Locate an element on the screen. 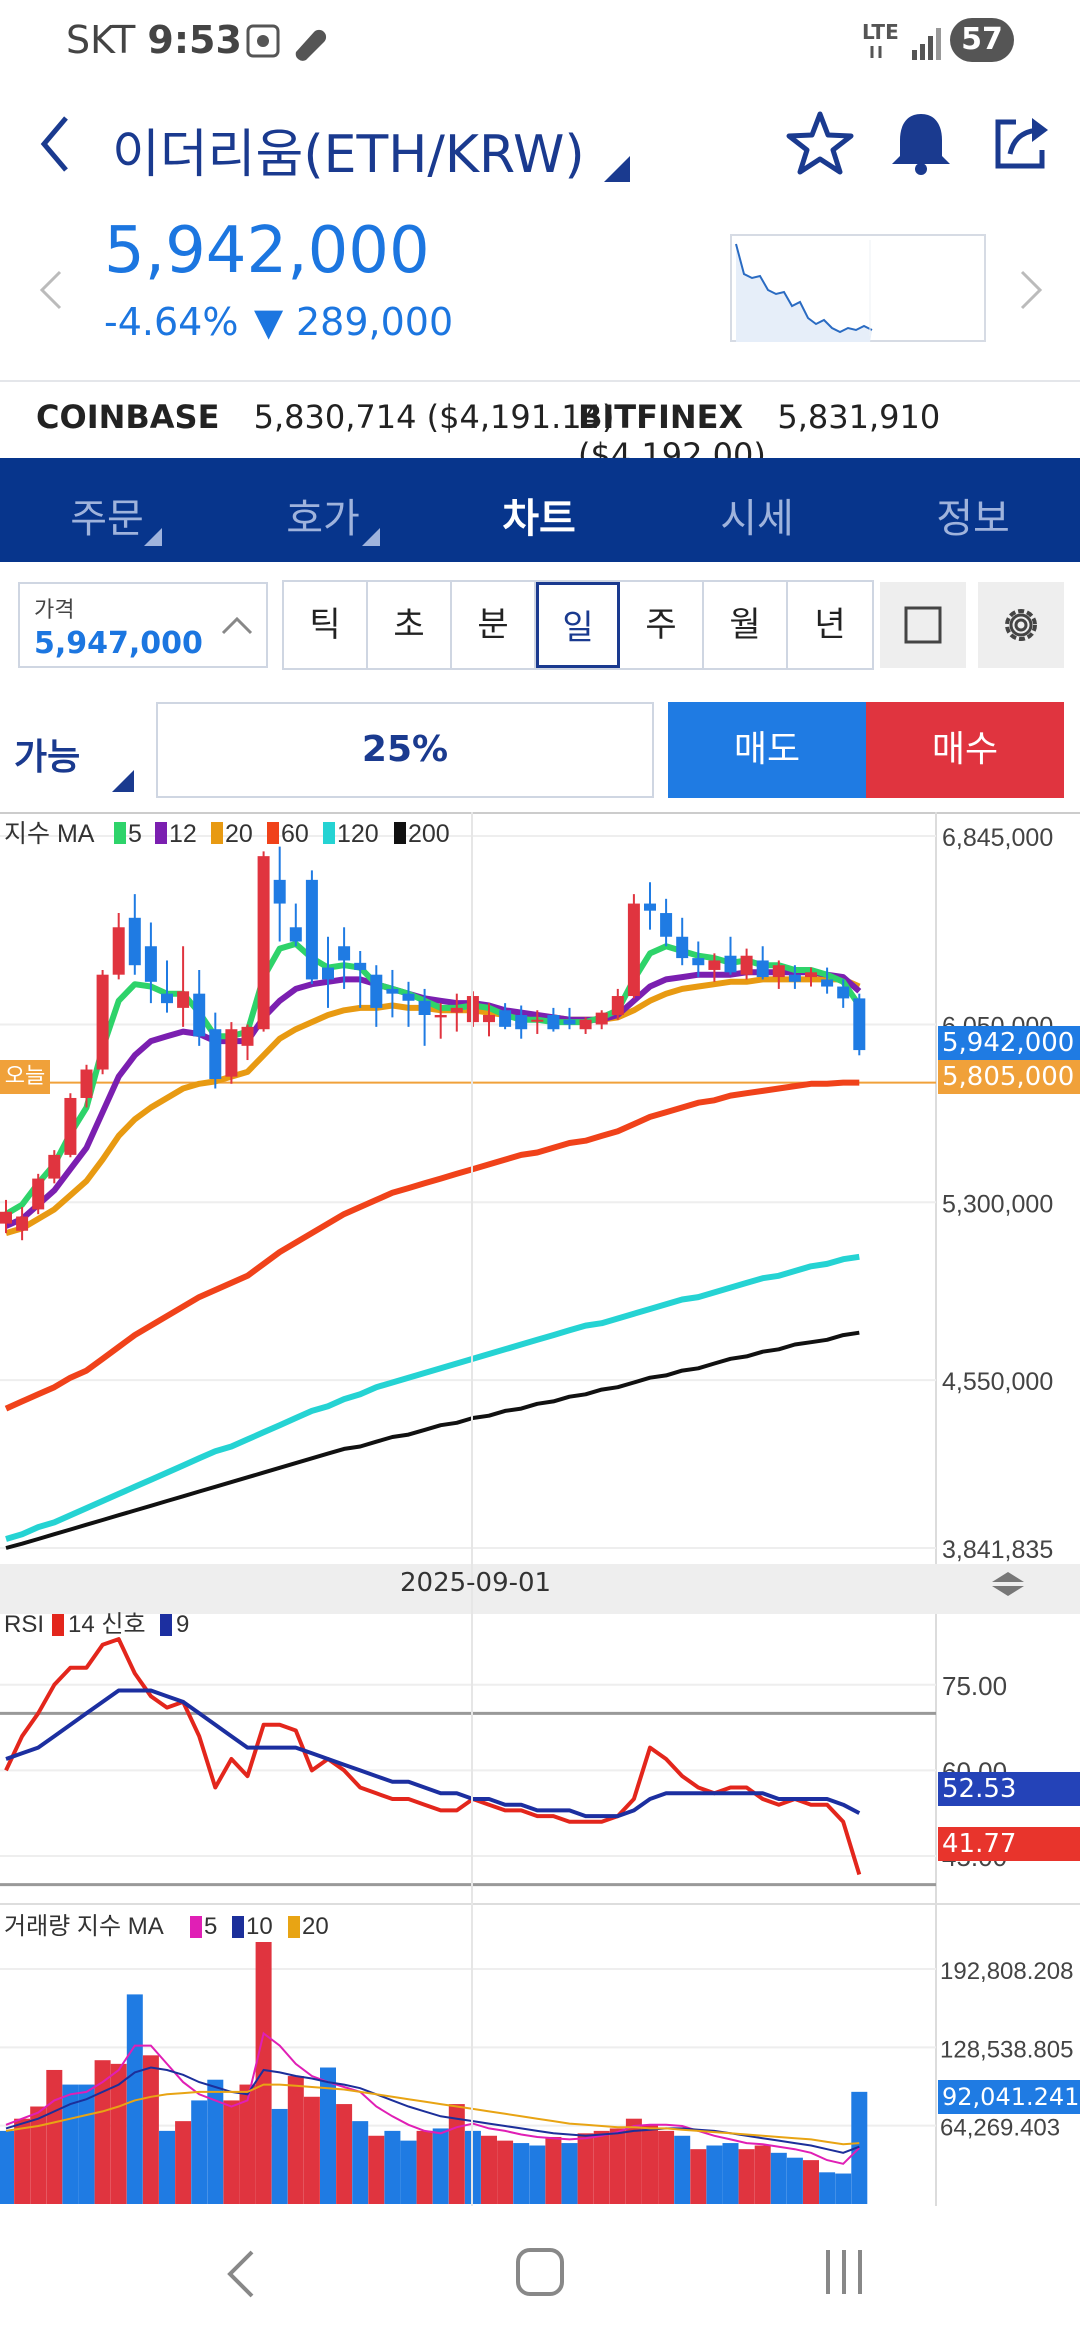 This screenshot has width=1080, height=2340. price-axis-label: 4,550,000 is located at coordinates (997, 1382).